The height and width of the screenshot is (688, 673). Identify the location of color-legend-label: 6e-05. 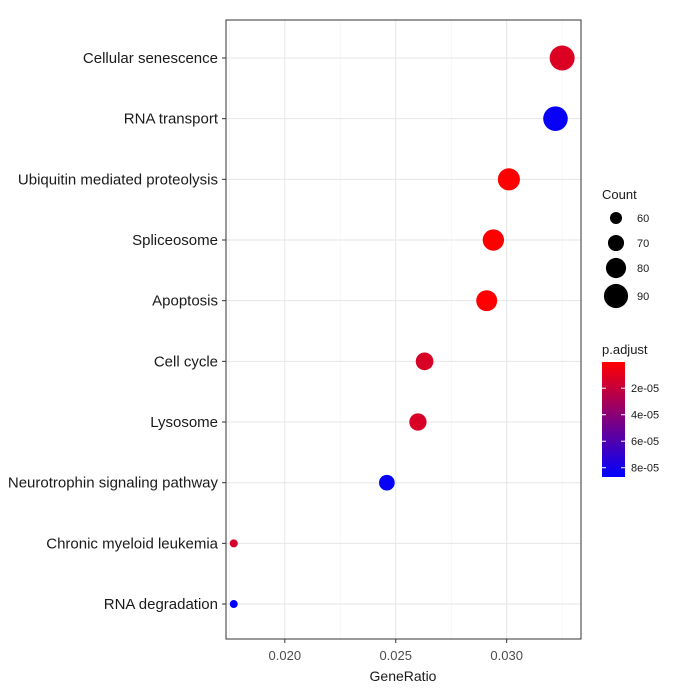
(645, 442).